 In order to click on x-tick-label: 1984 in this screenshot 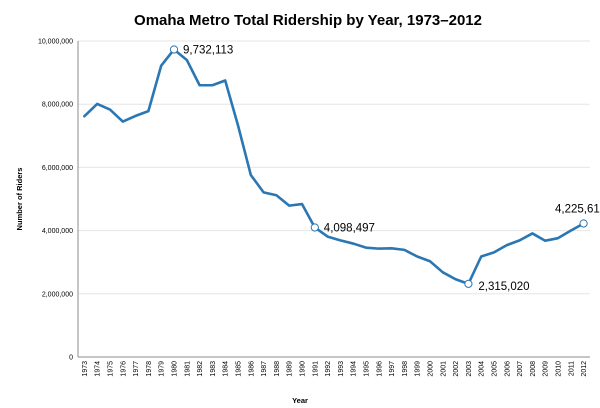, I will do `click(226, 369)`.